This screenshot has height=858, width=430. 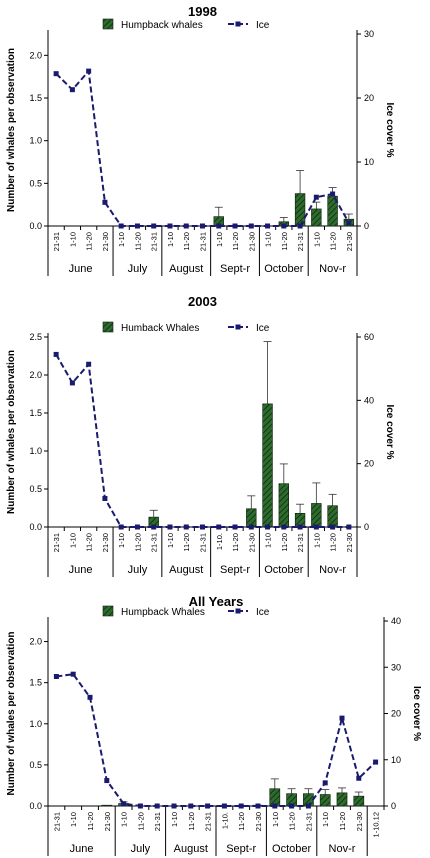 I want to click on chart-title: 2003, so click(x=202, y=301).